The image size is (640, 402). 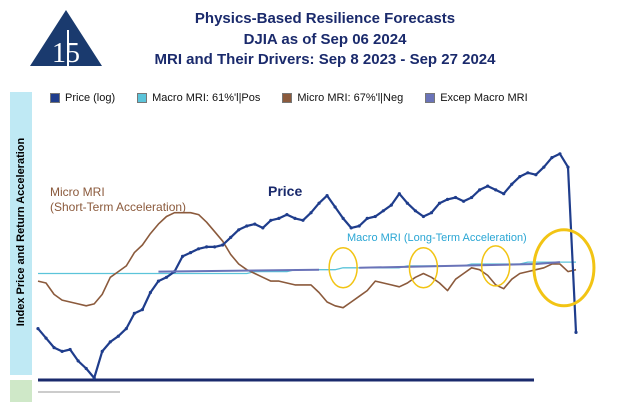 What do you see at coordinates (66, 53) in the screenshot?
I see `logo-text: 15` at bounding box center [66, 53].